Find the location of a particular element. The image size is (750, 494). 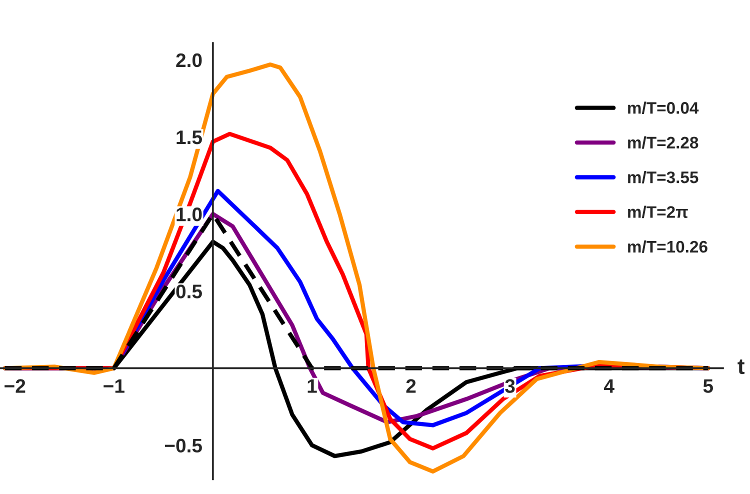

y-tick-label: 2.0 is located at coordinates (189, 60).